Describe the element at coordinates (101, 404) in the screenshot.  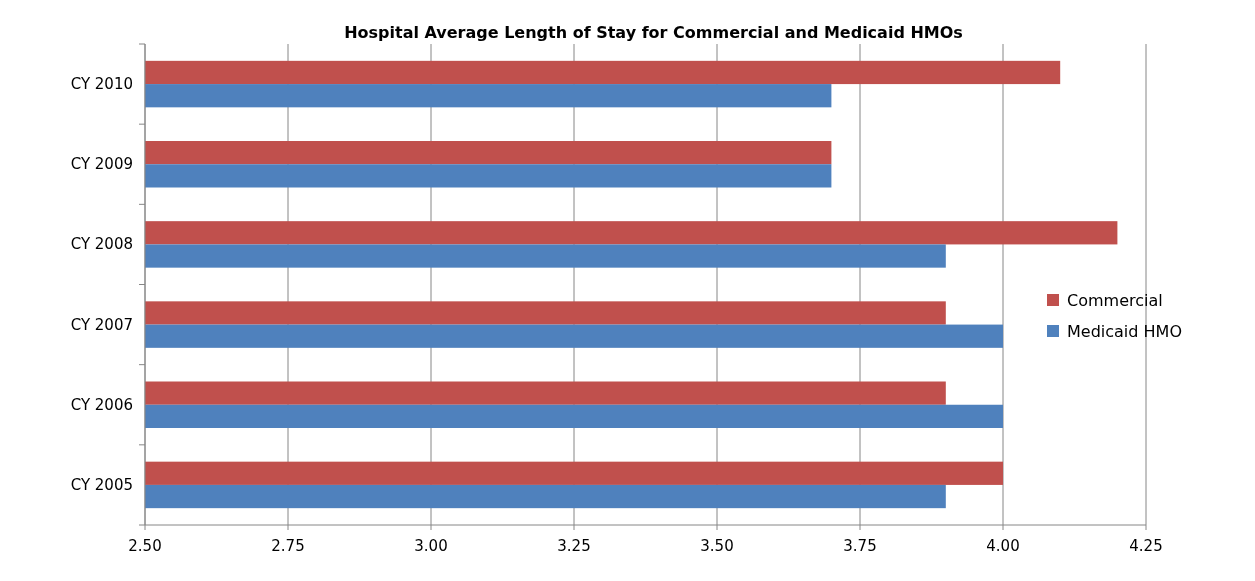
I see `y-tick-label: CY 2006` at that location.